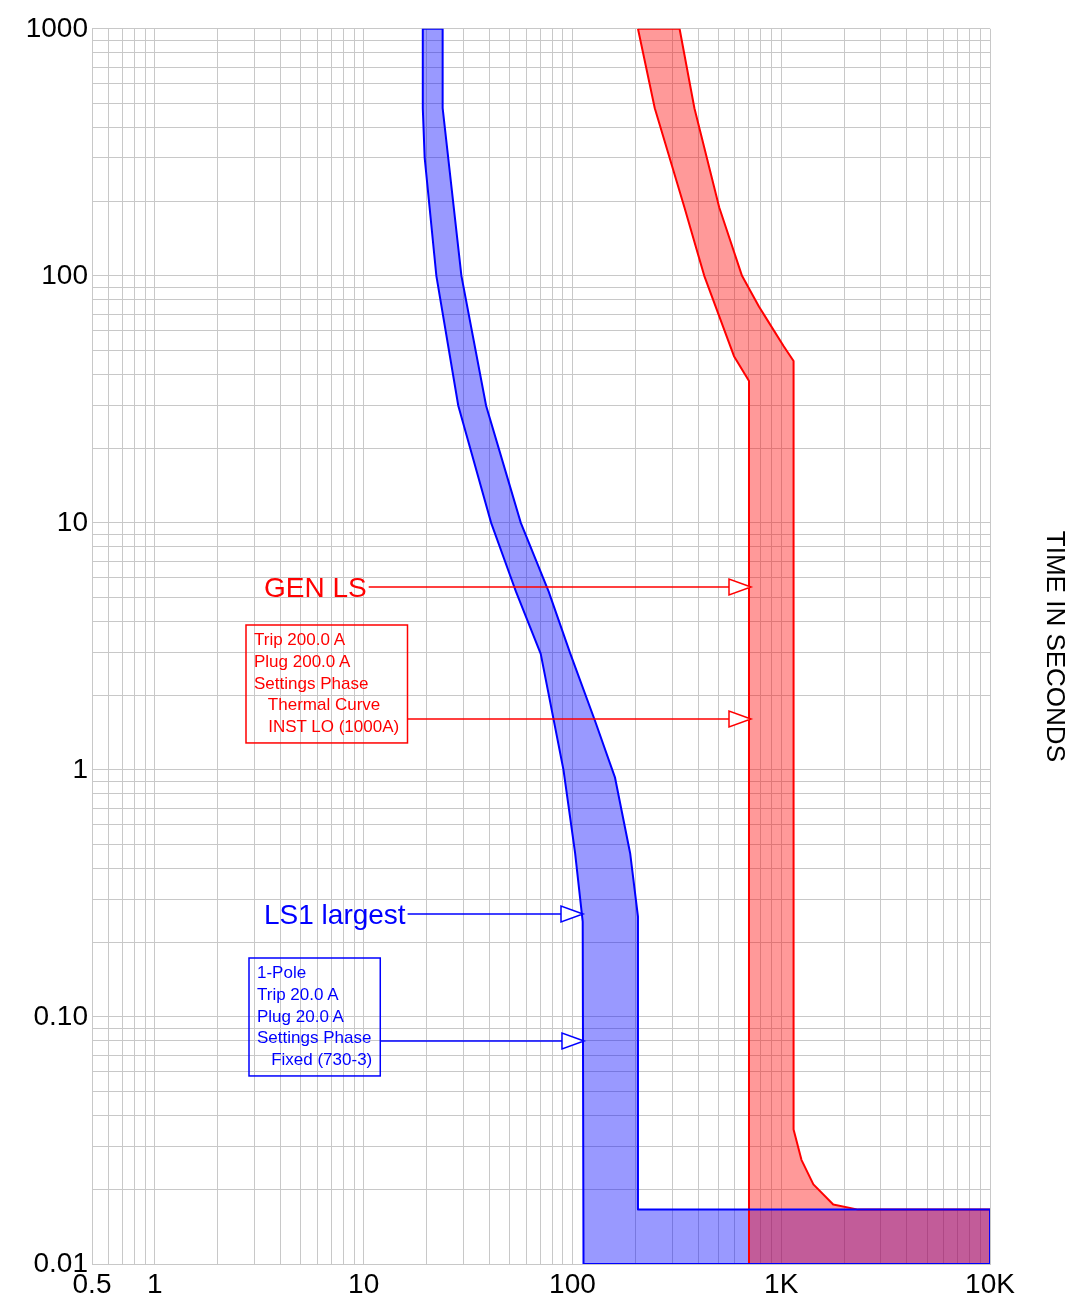 The image size is (1078, 1306). What do you see at coordinates (56, 27) in the screenshot?
I see `y-tick-label: 1000` at bounding box center [56, 27].